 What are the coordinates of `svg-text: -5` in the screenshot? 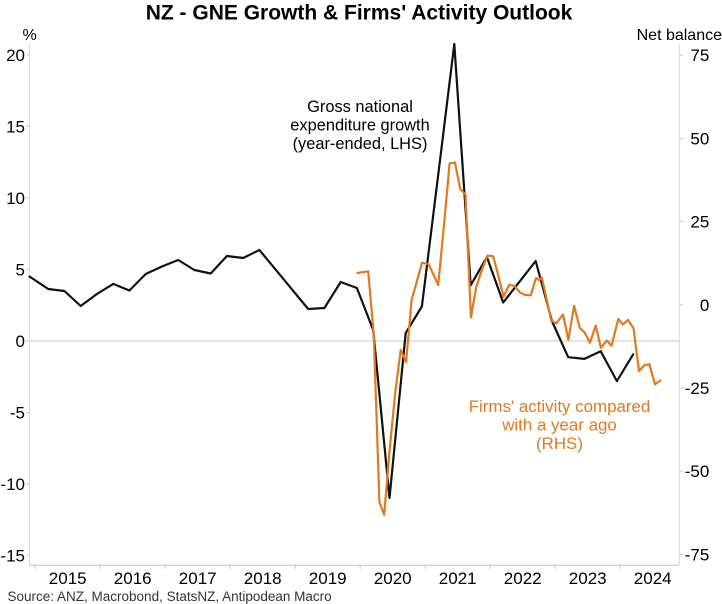 It's located at (17, 413).